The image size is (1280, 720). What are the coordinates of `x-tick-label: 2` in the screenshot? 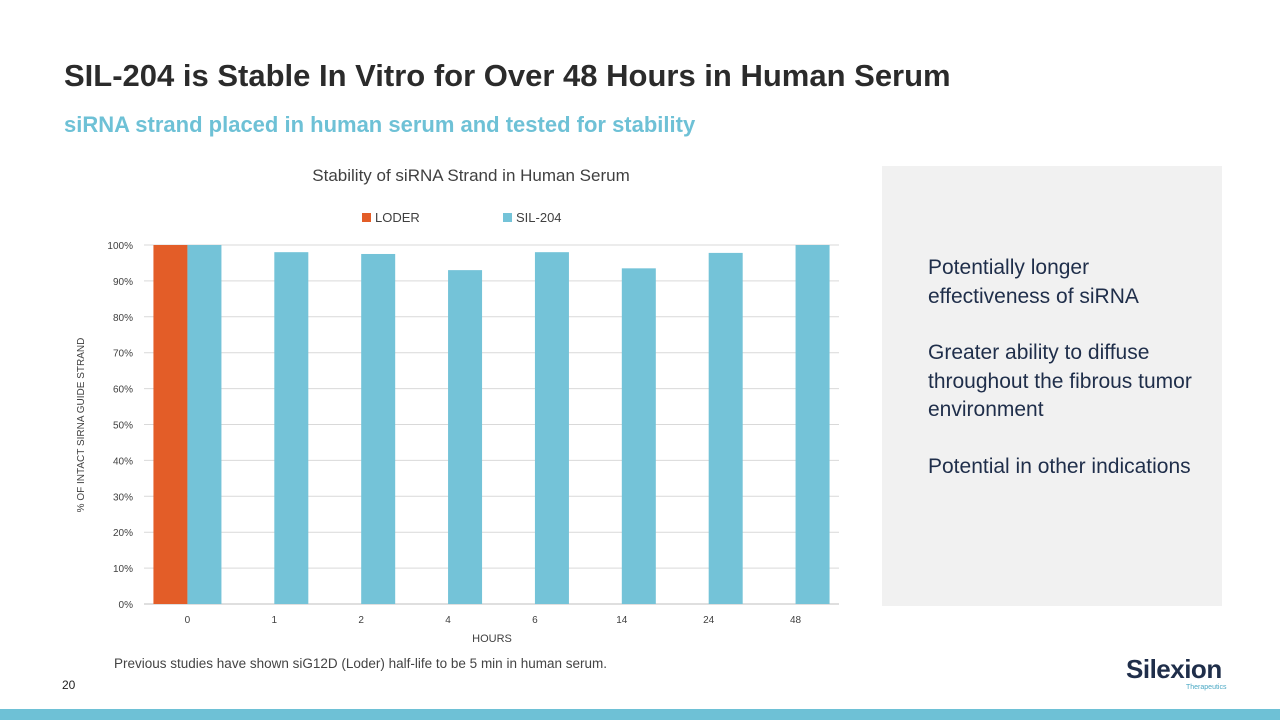 It's located at (361, 620).